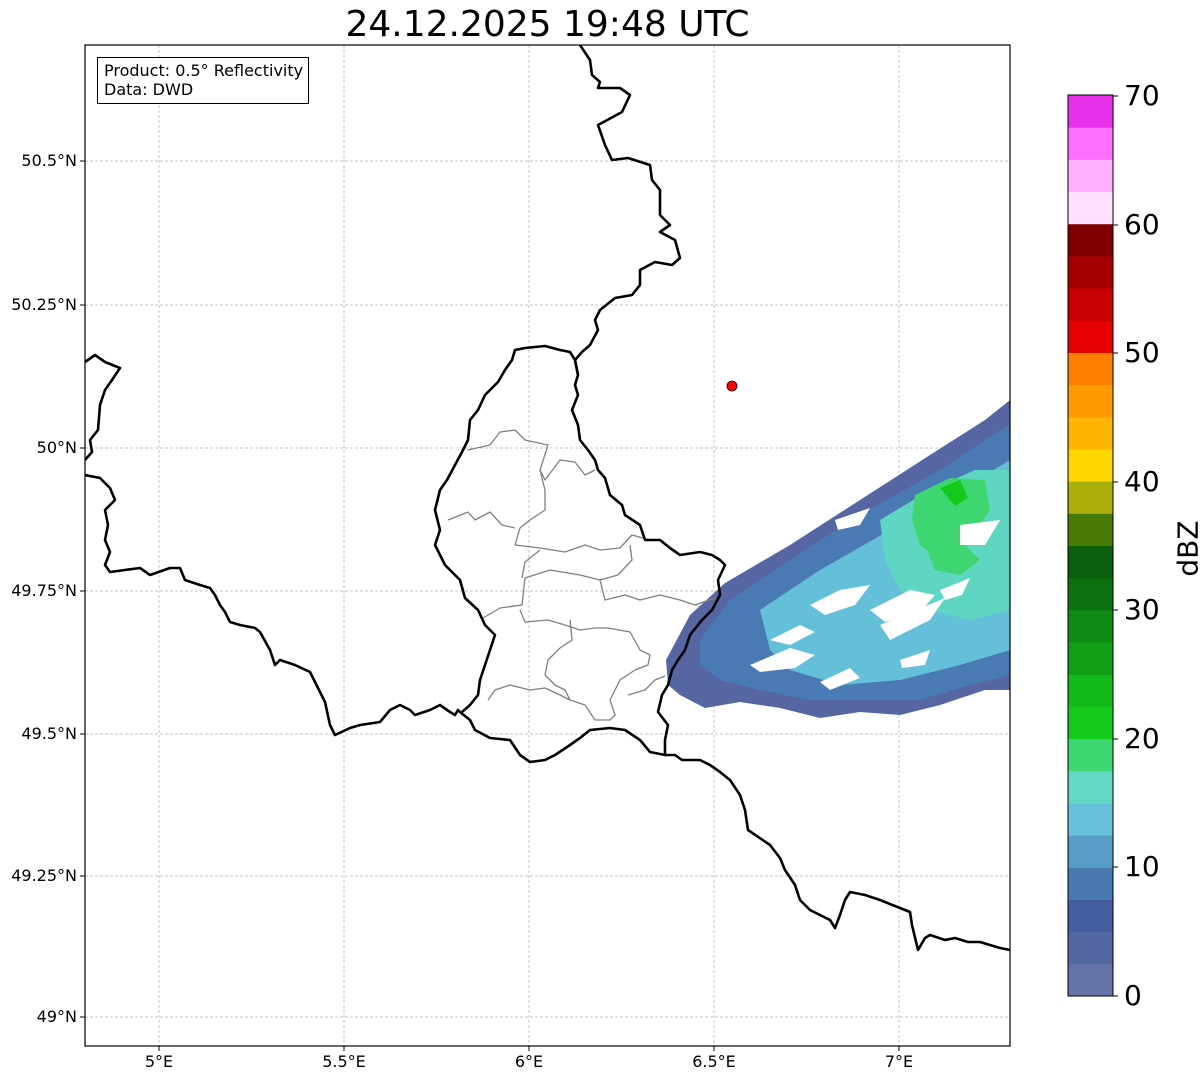  What do you see at coordinates (581, 575) in the screenshot?
I see `district-boundaries` at bounding box center [581, 575].